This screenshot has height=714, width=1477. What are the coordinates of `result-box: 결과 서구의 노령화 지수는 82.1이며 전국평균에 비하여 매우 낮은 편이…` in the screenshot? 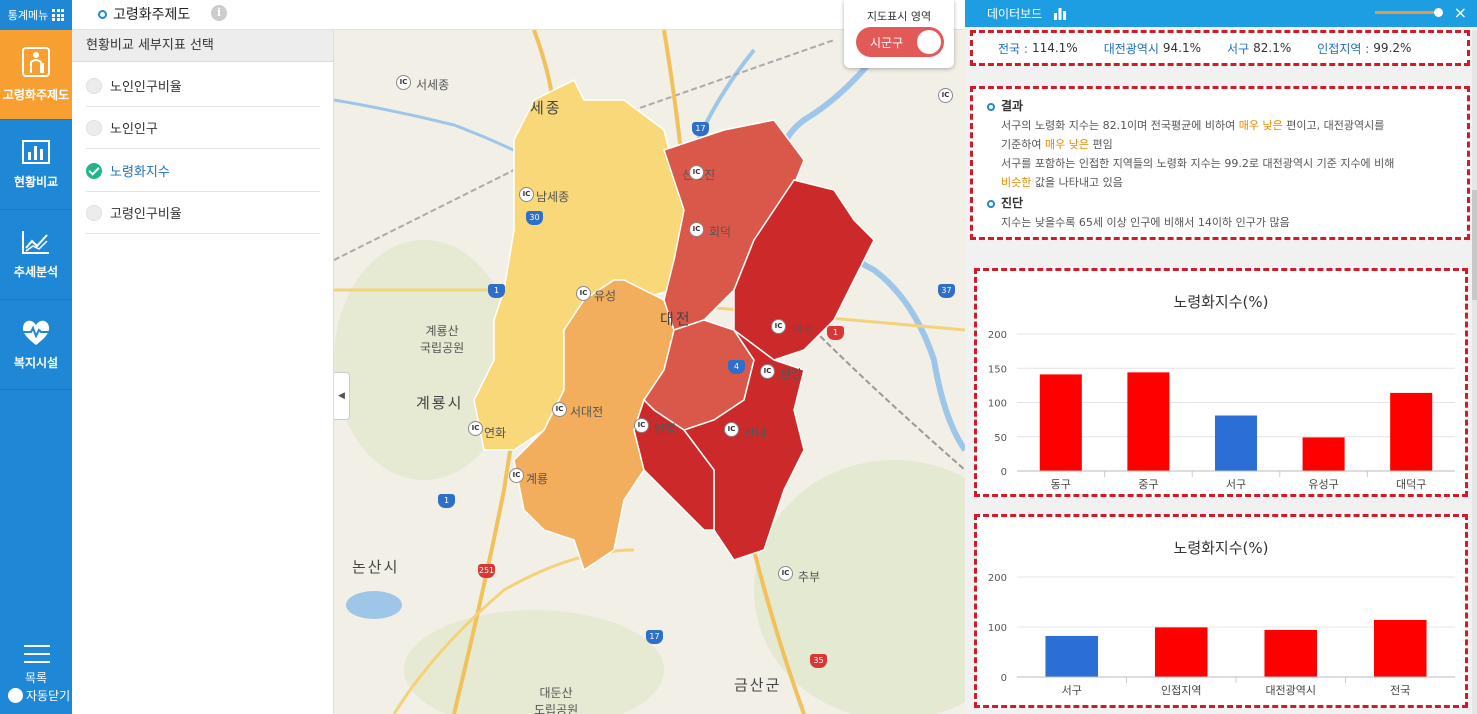 It's located at (1220, 163).